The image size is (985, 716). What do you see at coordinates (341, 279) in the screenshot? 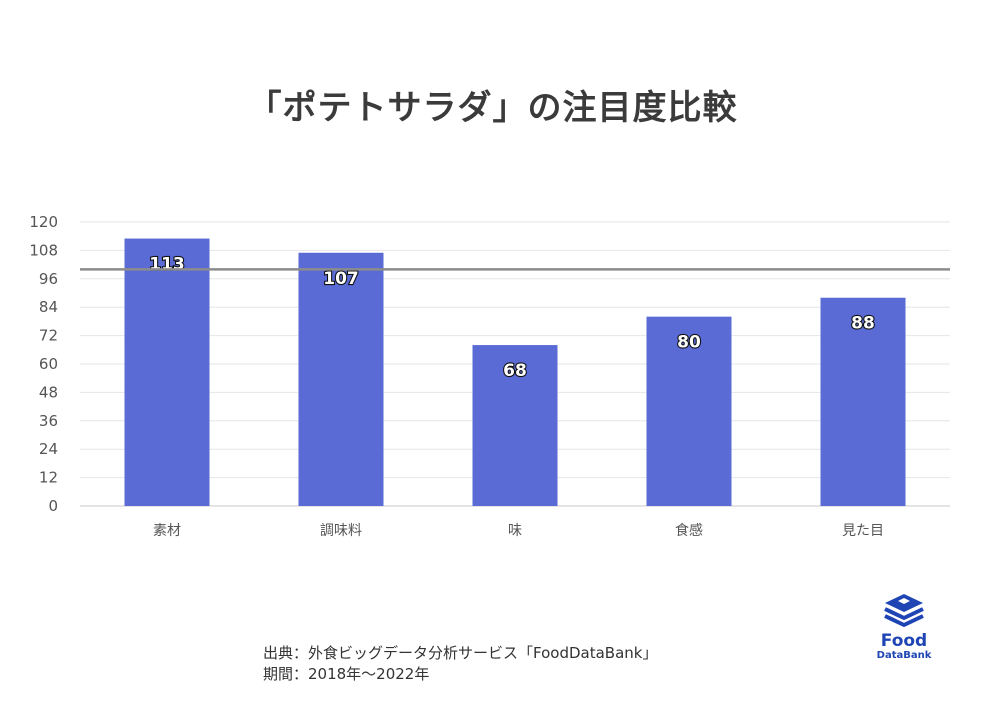
I see `data-label: 107` at bounding box center [341, 279].